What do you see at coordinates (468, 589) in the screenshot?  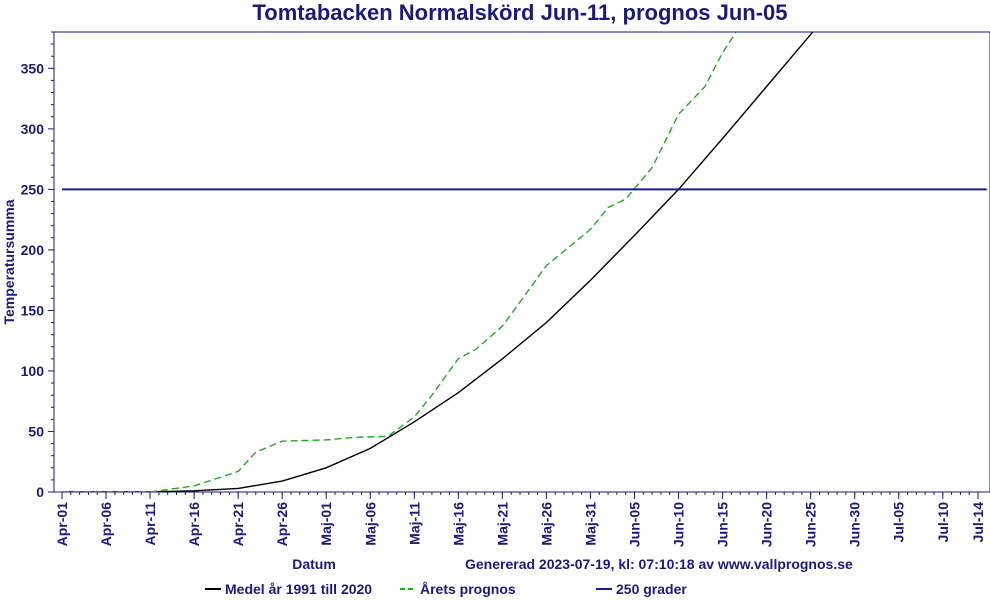 I see `legend-label-1: Årets prognos` at bounding box center [468, 589].